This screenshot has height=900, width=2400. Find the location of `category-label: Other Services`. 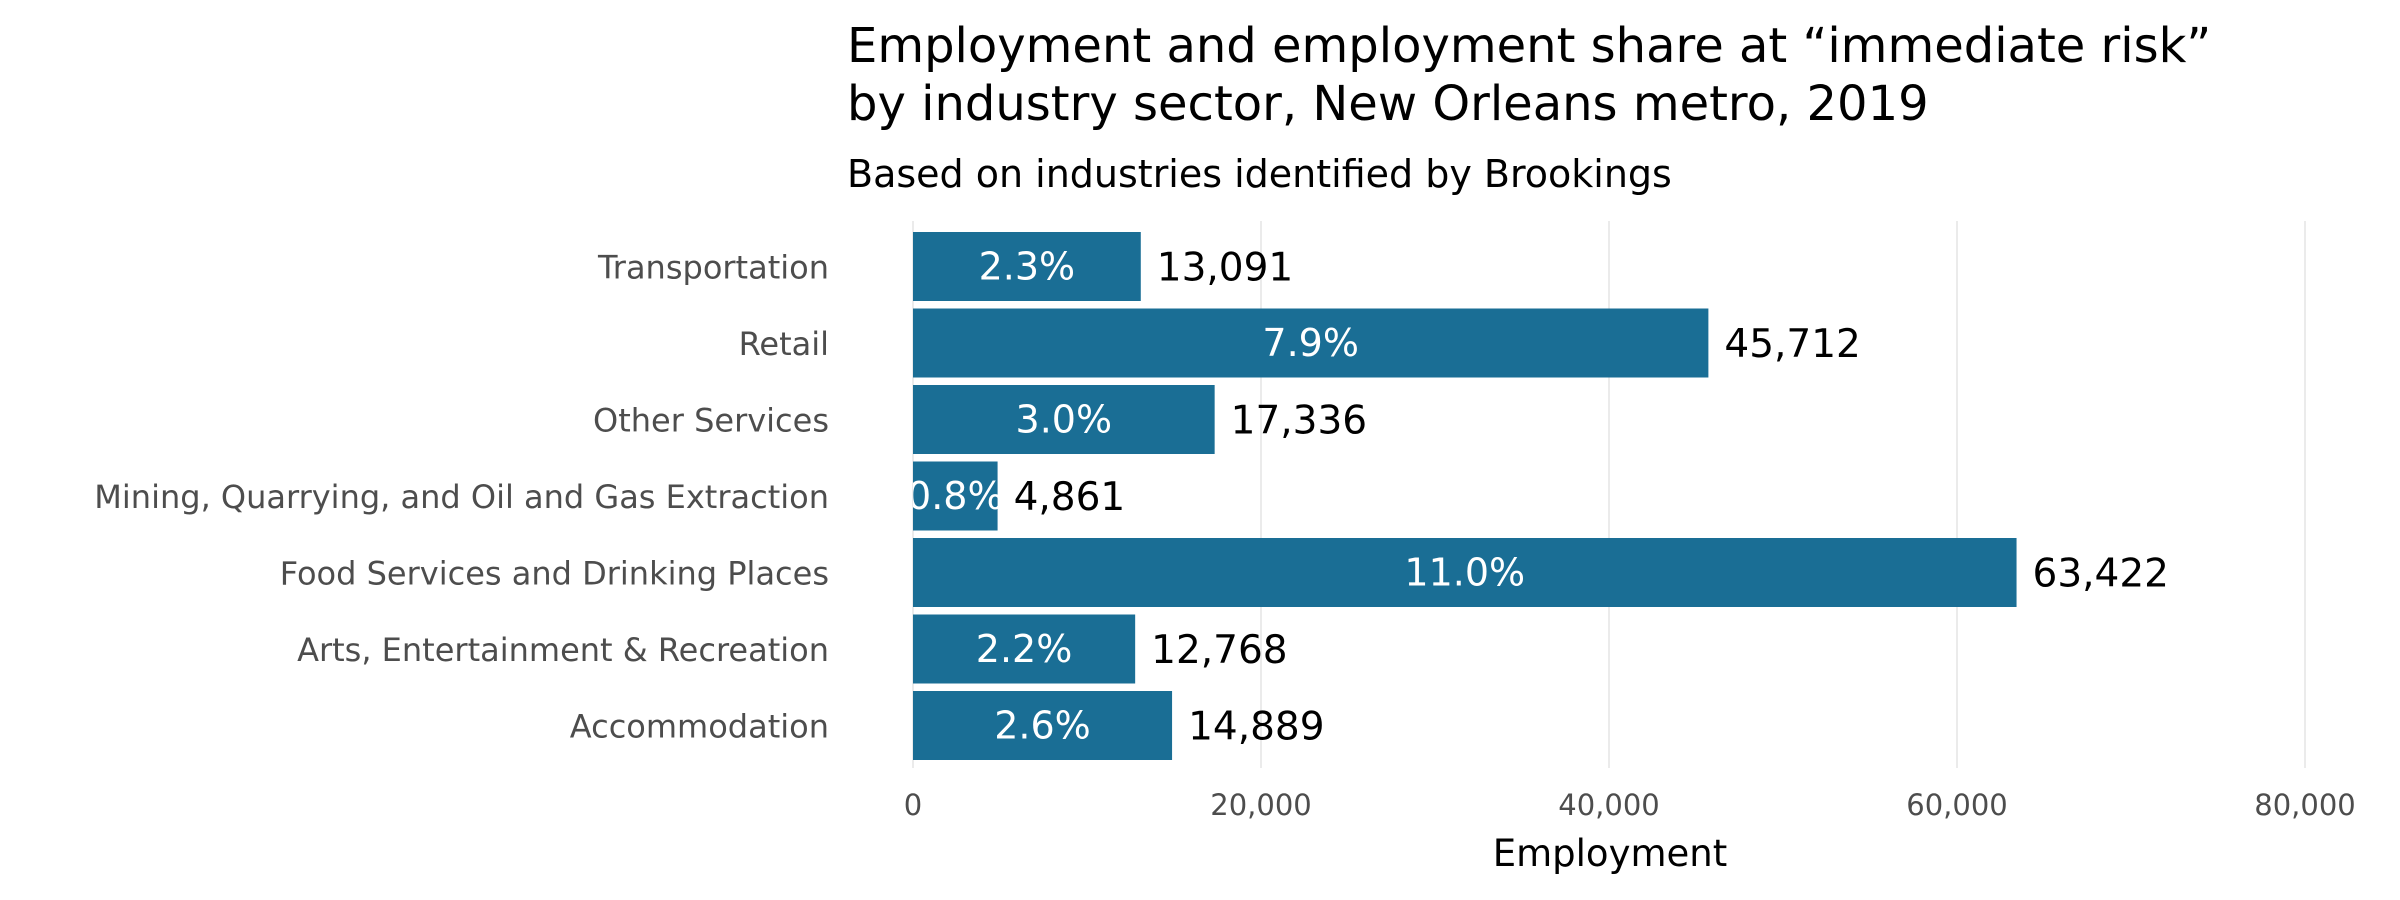

category-label: Other Services is located at coordinates (711, 421).